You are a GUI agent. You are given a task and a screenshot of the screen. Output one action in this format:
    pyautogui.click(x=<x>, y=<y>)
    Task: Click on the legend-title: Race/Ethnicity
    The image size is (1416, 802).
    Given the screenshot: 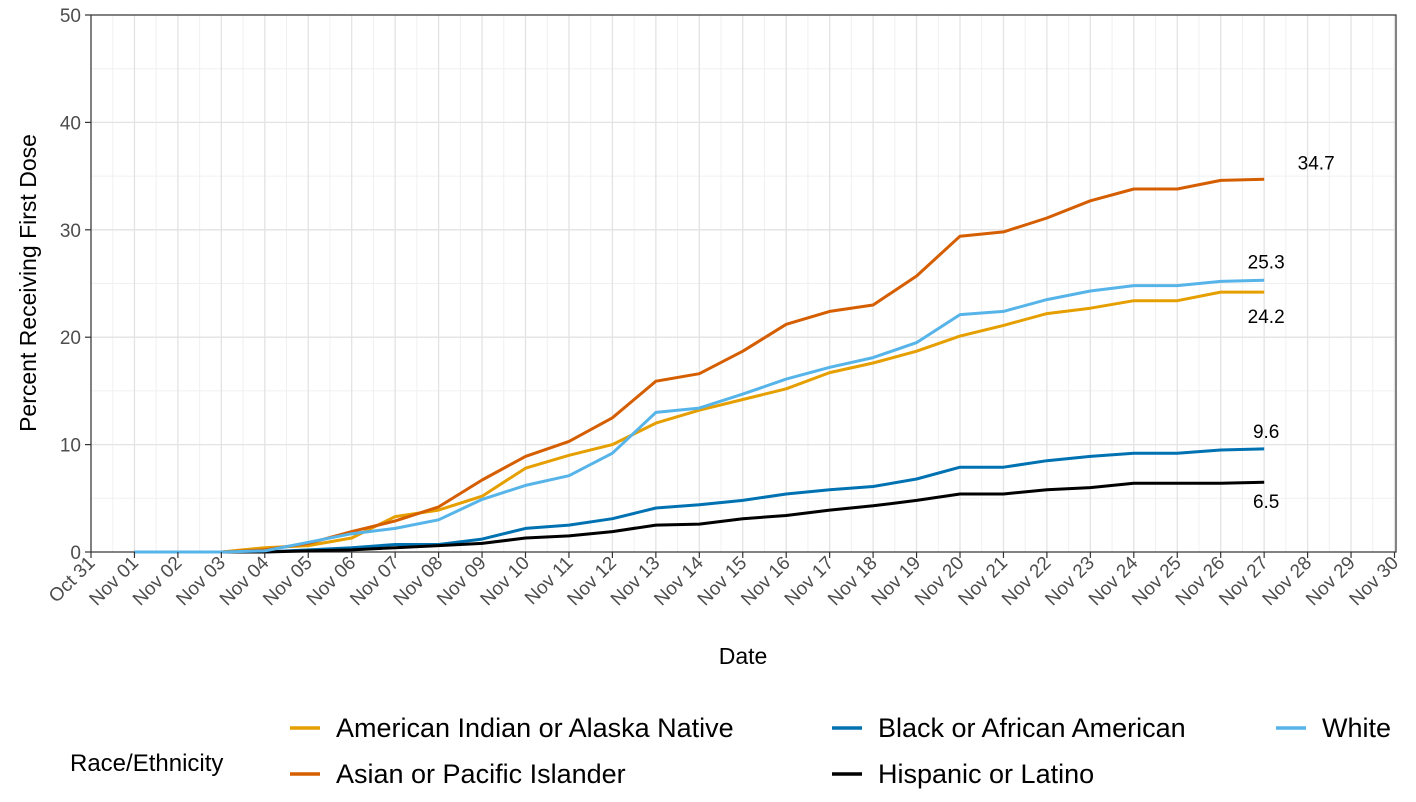 What is the action you would take?
    pyautogui.click(x=146, y=763)
    